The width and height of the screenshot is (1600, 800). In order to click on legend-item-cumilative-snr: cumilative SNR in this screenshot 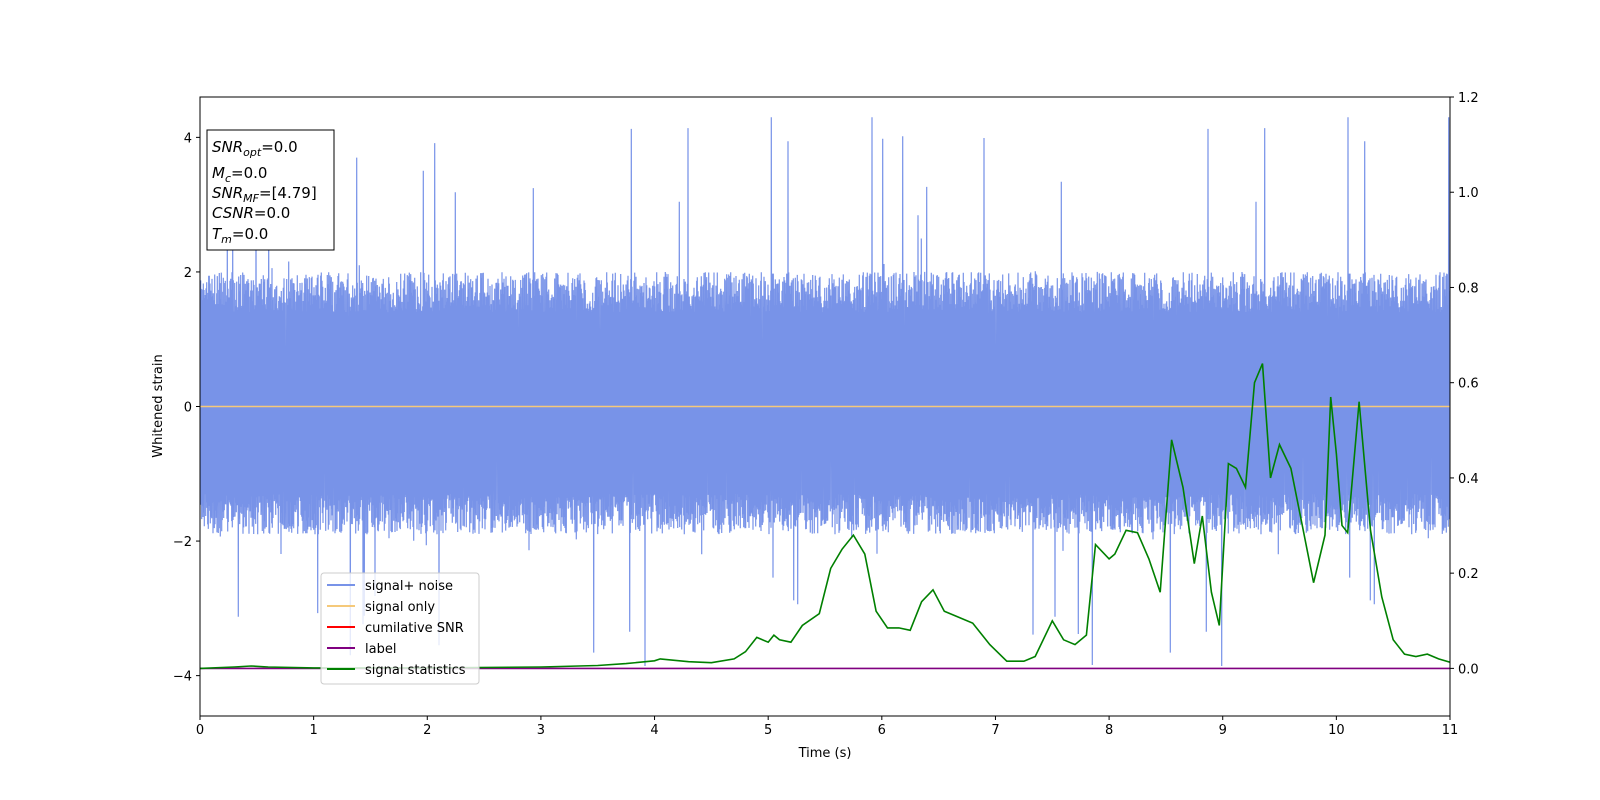, I will do `click(395, 628)`.